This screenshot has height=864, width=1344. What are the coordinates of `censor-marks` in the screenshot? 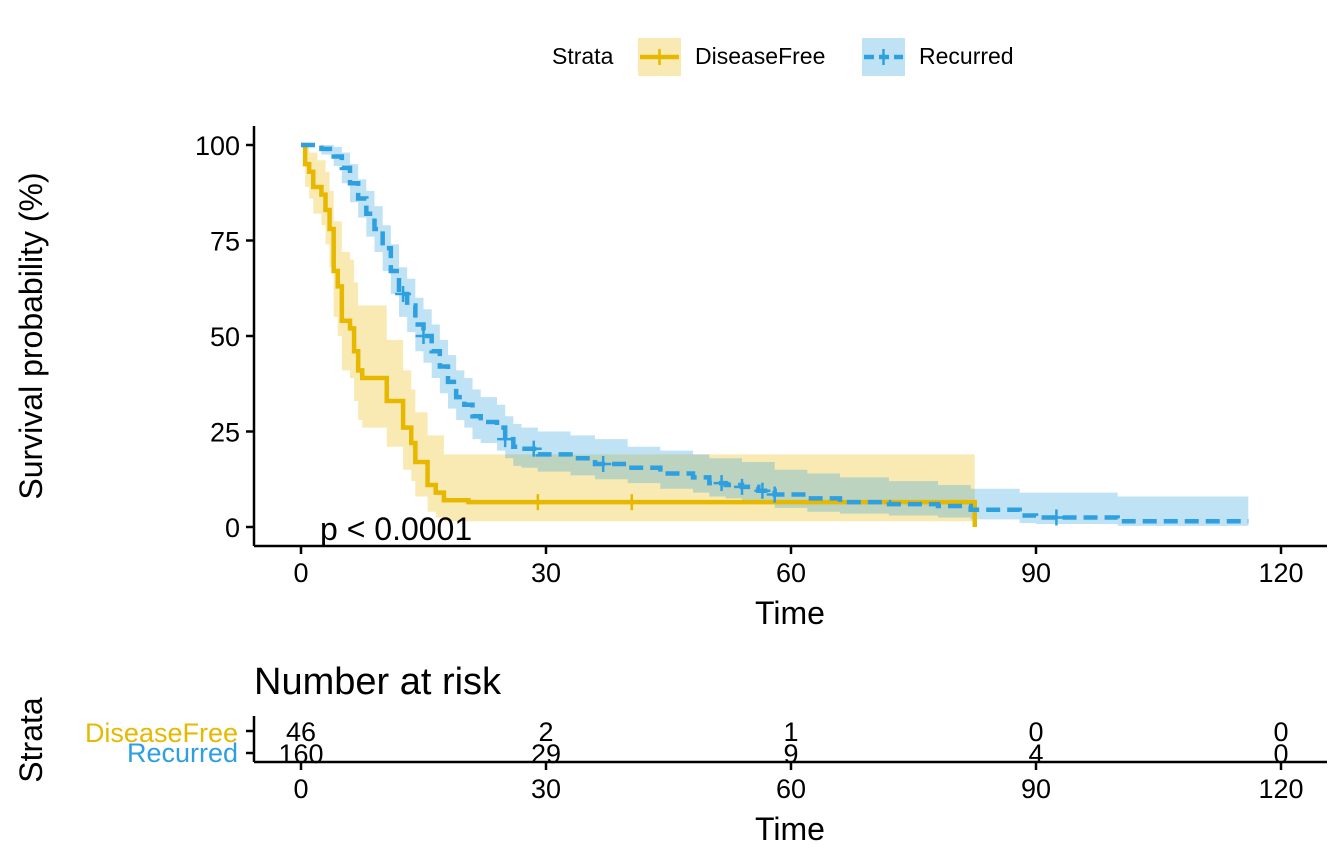 It's located at (730, 405).